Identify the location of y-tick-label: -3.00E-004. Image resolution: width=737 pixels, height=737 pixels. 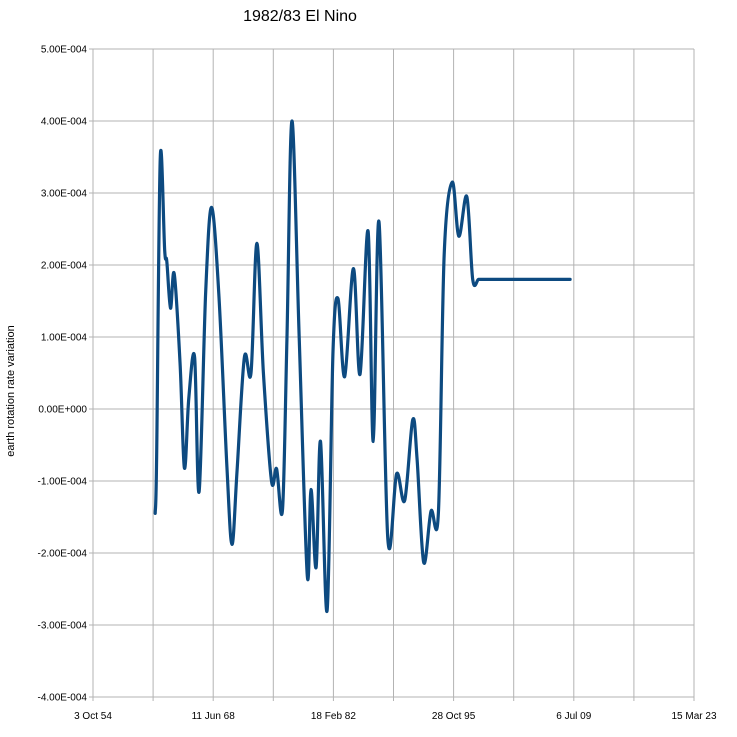
(63, 626).